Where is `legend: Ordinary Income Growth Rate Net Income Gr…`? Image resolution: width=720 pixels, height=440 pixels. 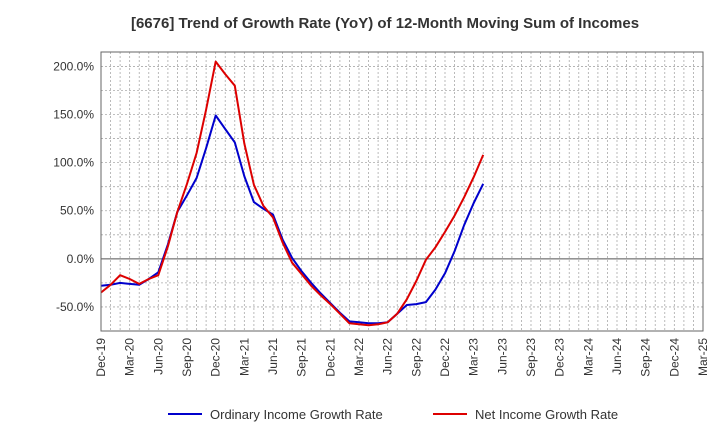
legend: Ordinary Income Growth Rate Net Income Gr… is located at coordinates (393, 414).